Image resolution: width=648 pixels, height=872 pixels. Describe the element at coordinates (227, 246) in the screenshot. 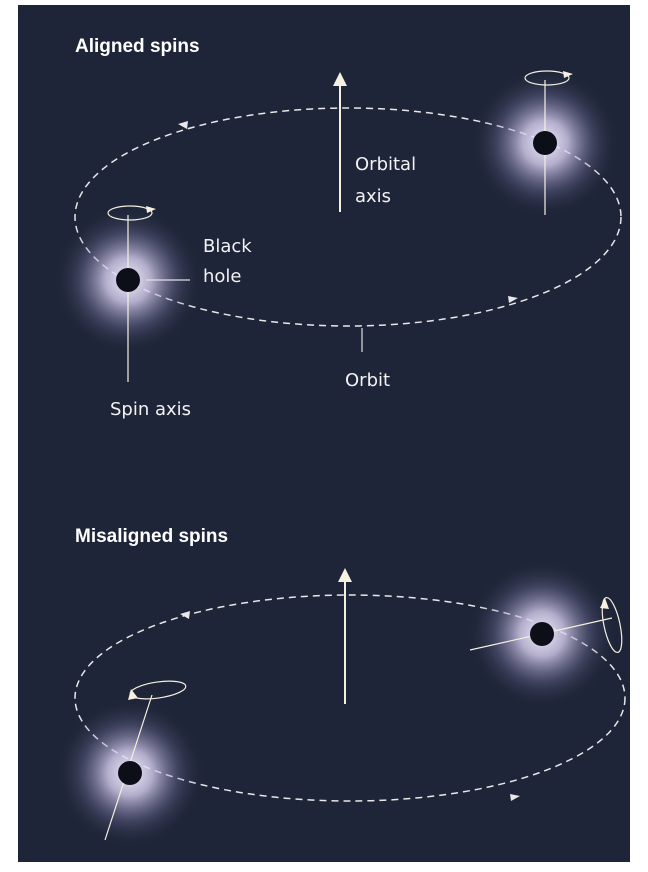

I see `label: Black` at that location.